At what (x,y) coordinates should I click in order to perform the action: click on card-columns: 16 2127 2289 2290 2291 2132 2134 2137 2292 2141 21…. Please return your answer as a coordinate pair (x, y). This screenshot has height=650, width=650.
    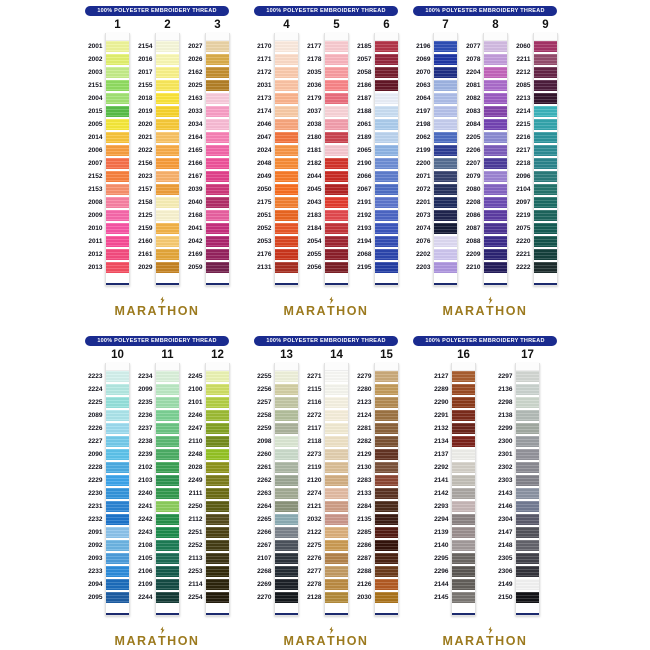
    Looking at the image, I should click on (485, 481).